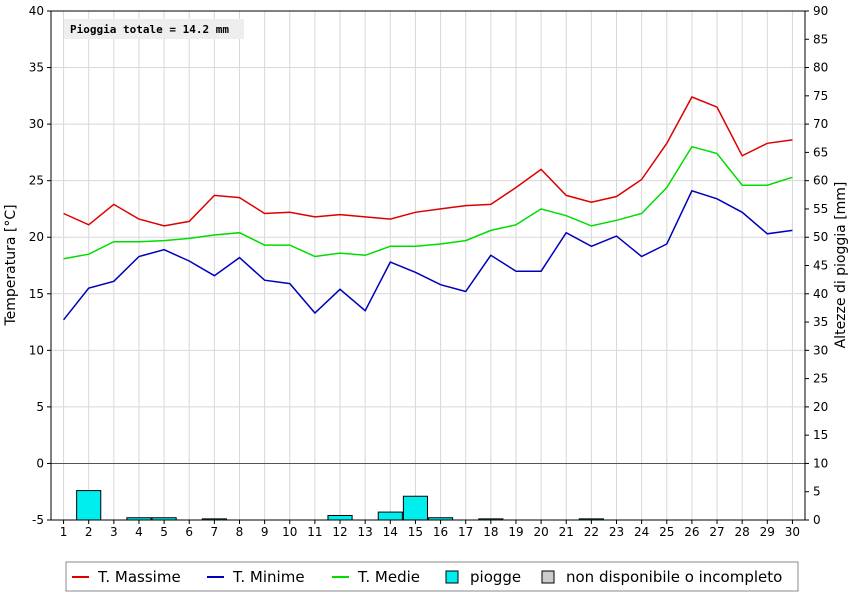 The image size is (865, 600). What do you see at coordinates (515, 532) in the screenshot?
I see `x-tick-label: 19` at bounding box center [515, 532].